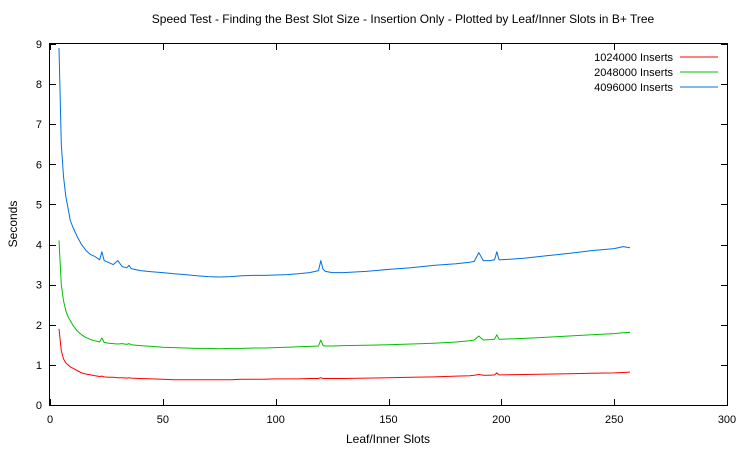 The height and width of the screenshot is (450, 750). I want to click on x-tick-label: 250, so click(614, 420).